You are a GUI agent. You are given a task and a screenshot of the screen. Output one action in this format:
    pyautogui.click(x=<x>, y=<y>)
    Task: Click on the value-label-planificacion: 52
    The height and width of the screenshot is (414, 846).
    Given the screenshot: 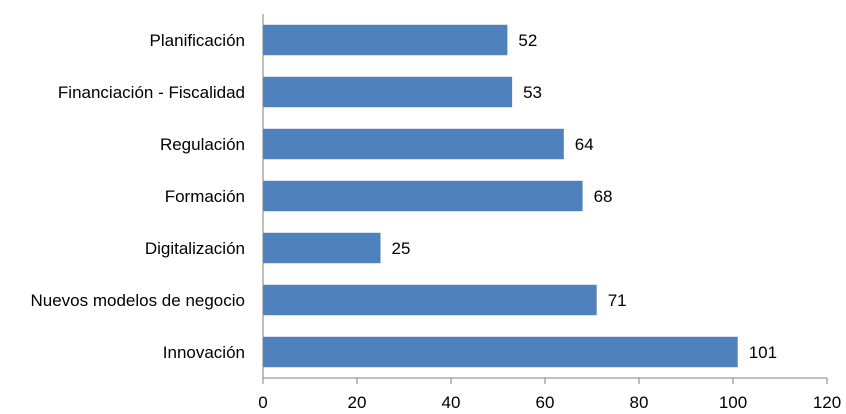 What is the action you would take?
    pyautogui.click(x=527, y=40)
    